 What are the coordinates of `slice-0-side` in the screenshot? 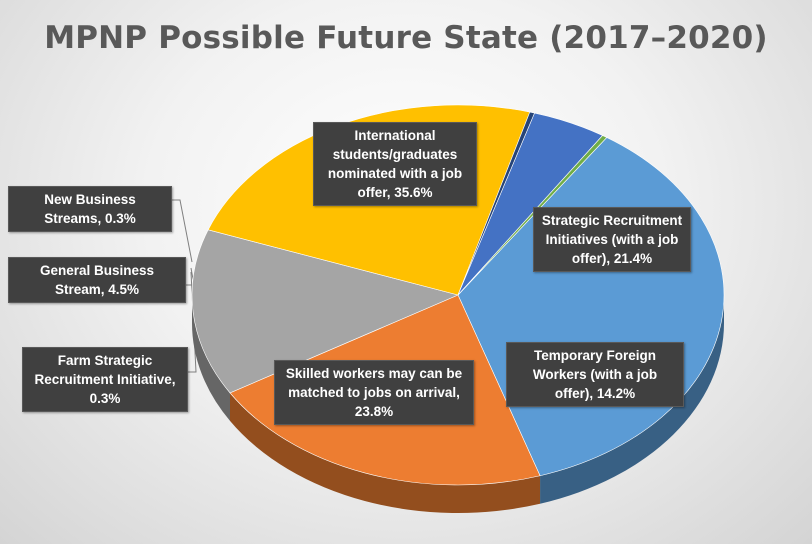 It's located at (632, 399).